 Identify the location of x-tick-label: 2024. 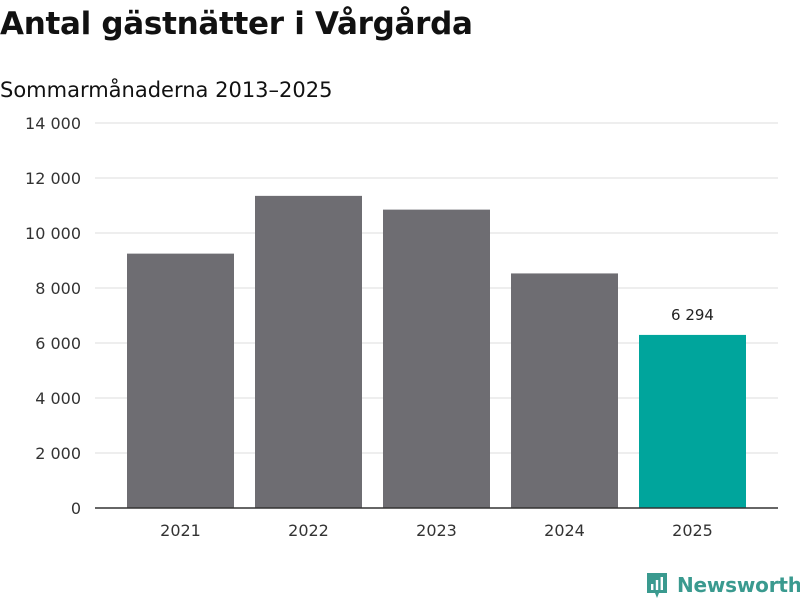
(564, 530).